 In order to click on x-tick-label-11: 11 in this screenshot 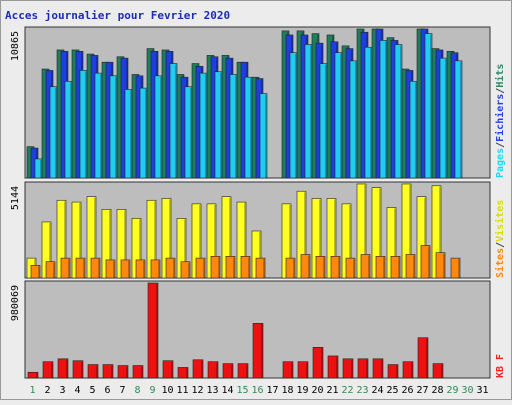, I will do `click(182, 390)`.